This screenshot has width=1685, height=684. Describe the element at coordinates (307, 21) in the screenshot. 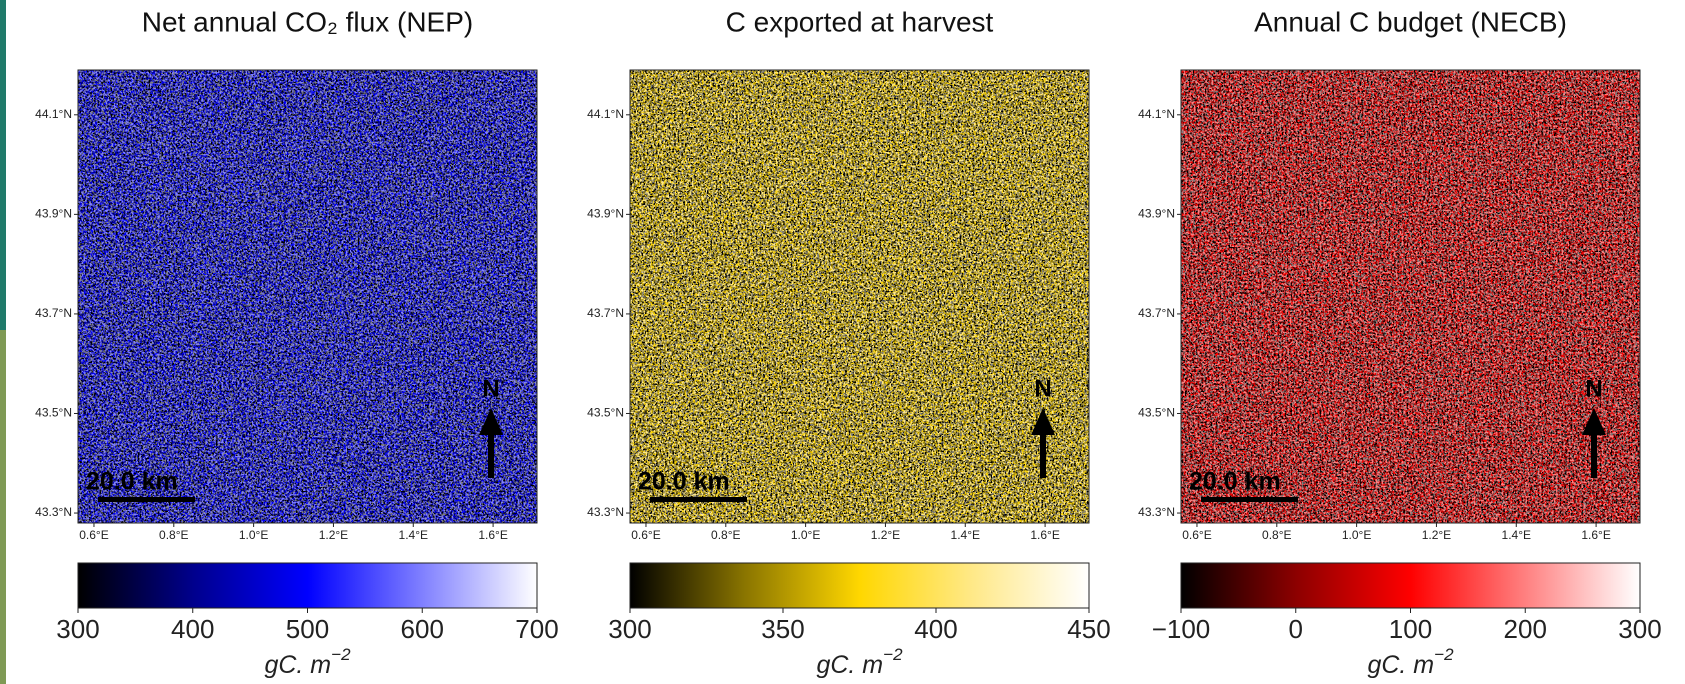

I see `panel-title: Net annual CO₂ flux (NEP)` at that location.